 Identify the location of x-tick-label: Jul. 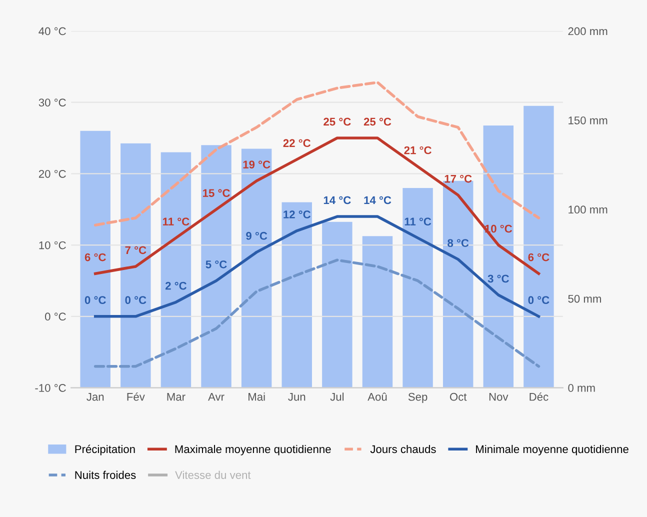
(337, 396).